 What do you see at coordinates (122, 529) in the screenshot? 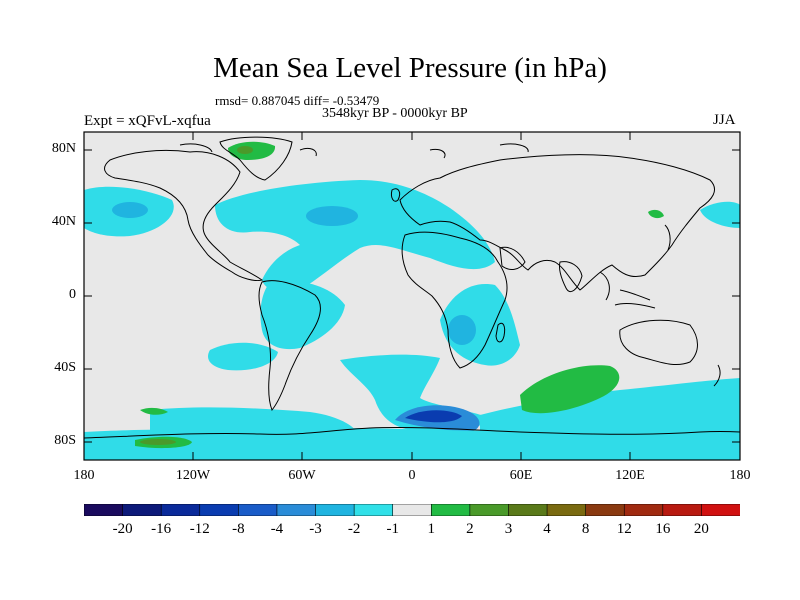
I see `colorbar-label: -20` at bounding box center [122, 529].